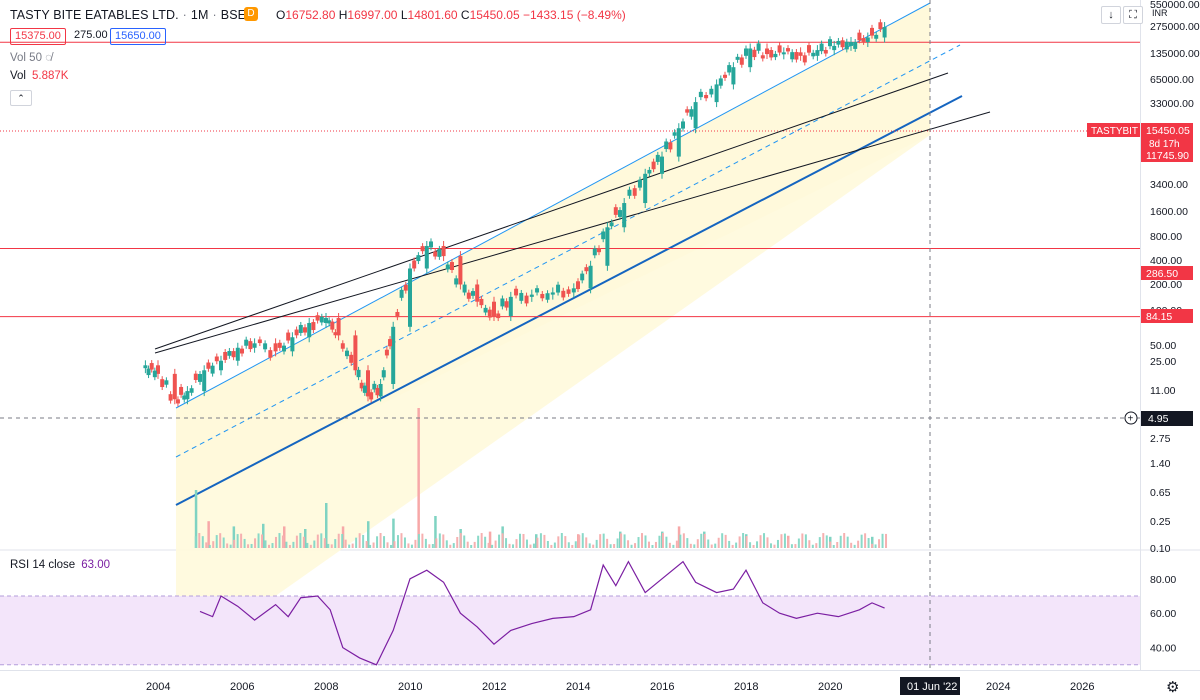 This screenshot has height=700, width=1200. What do you see at coordinates (21, 98) in the screenshot?
I see `collapse-legend-button: ⌃` at bounding box center [21, 98].